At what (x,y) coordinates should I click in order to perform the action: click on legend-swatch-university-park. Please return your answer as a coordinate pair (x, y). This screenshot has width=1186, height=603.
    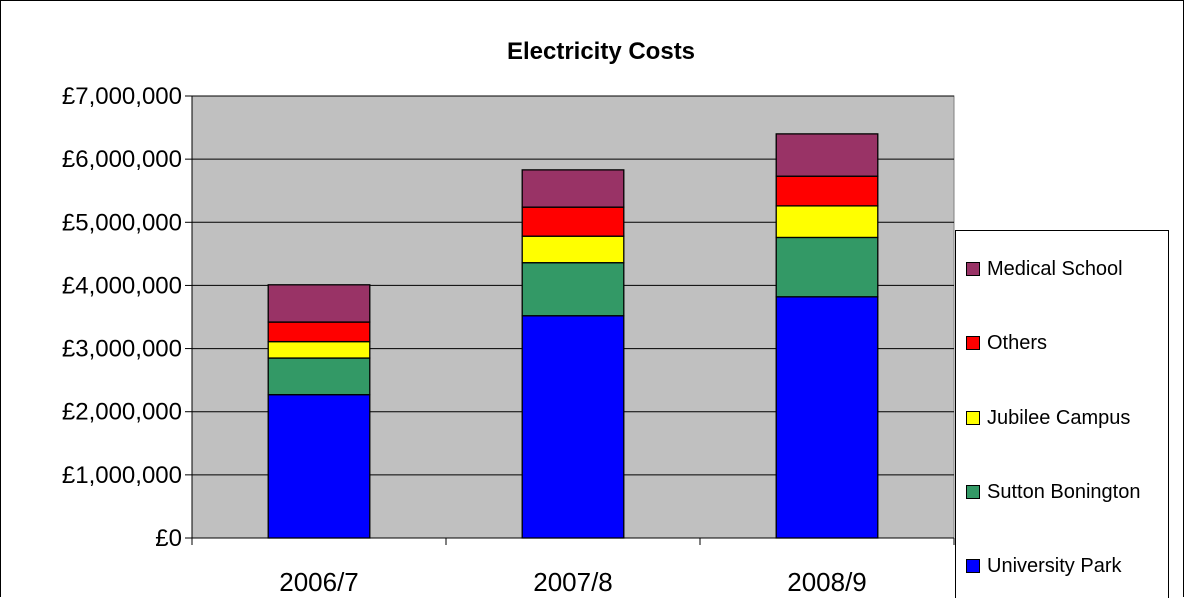
    Looking at the image, I should click on (973, 566).